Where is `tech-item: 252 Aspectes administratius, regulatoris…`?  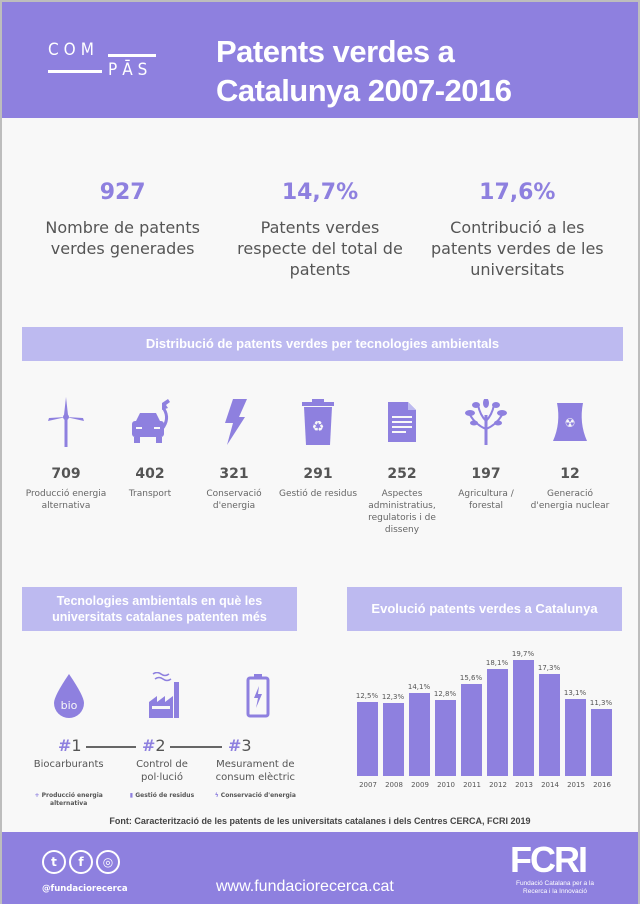 tech-item: 252 Aspectes administratius, regulatoris… is located at coordinates (402, 464).